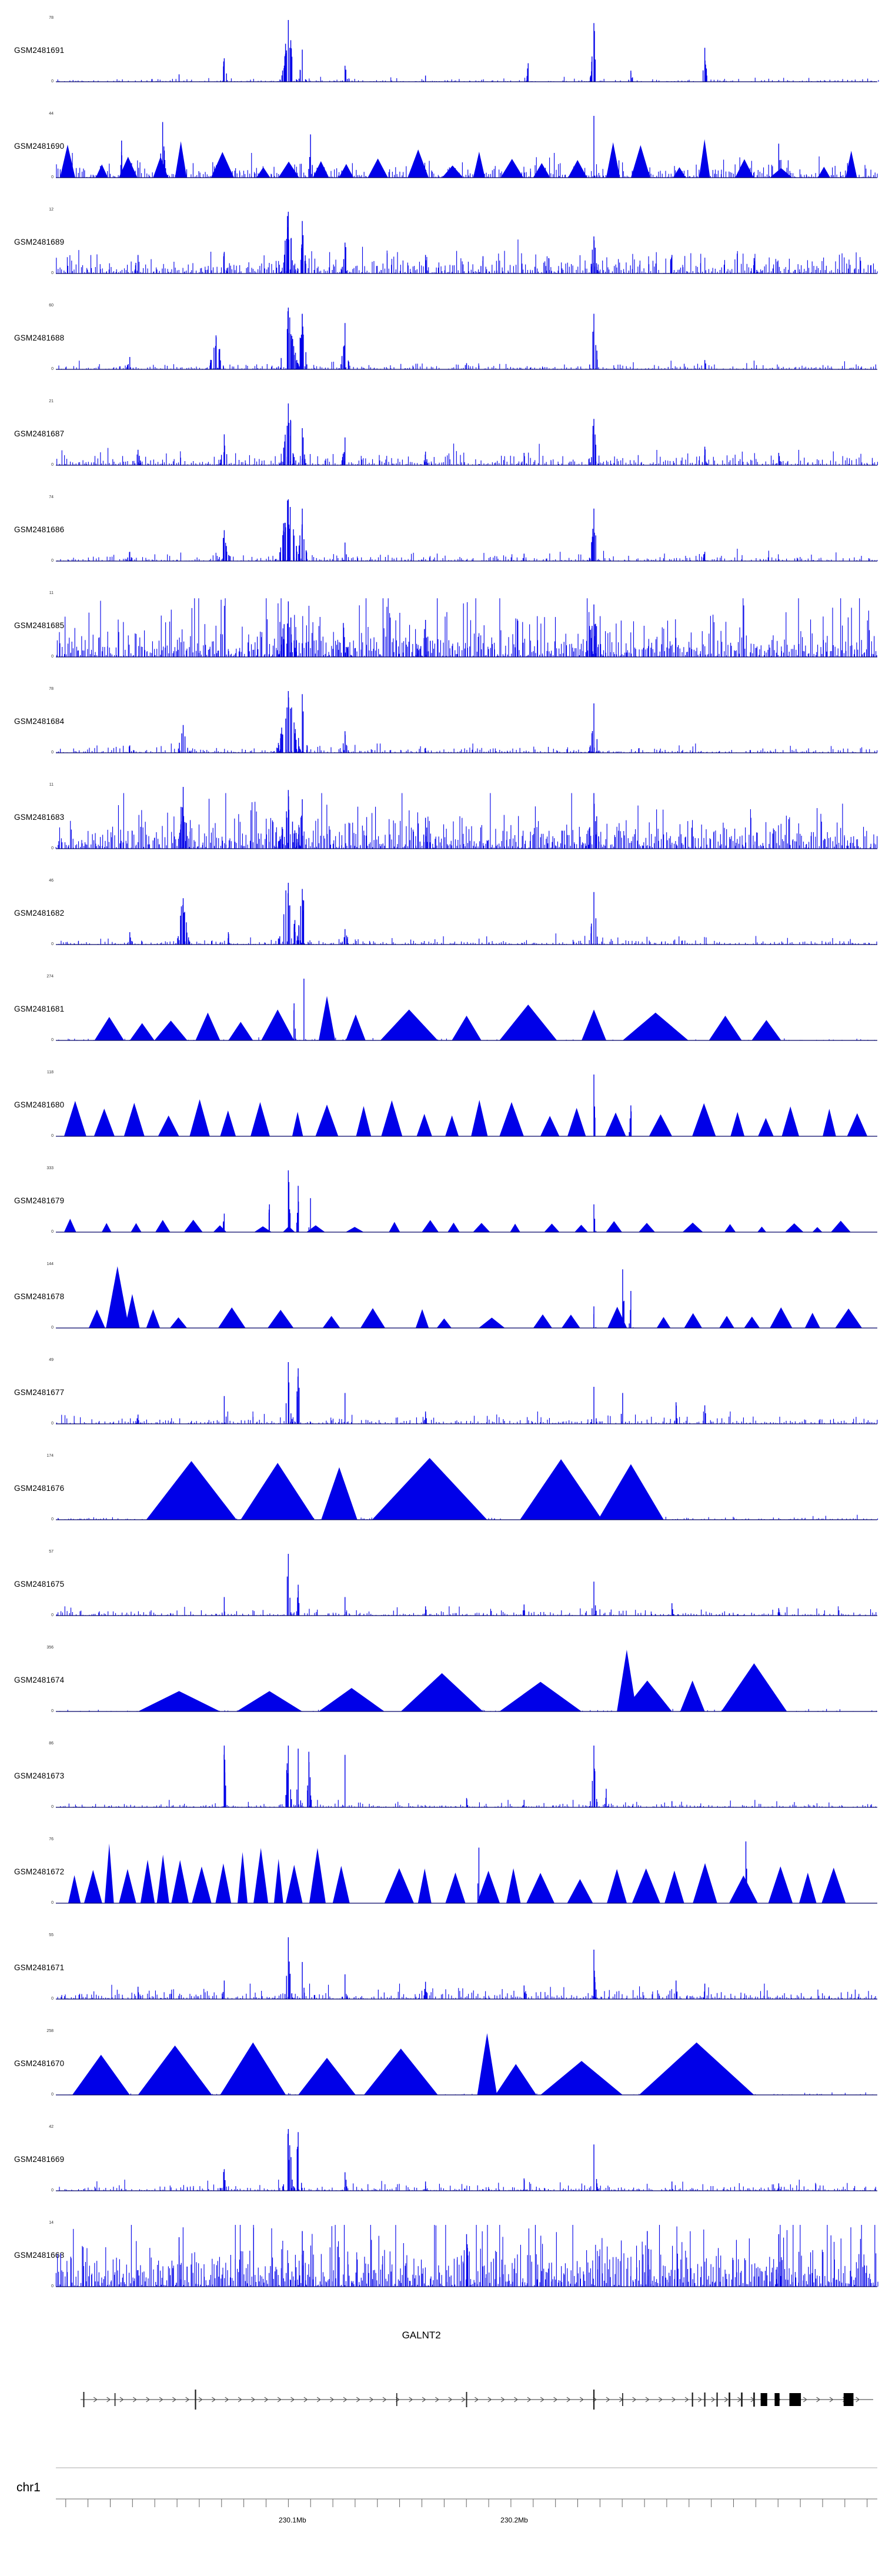  I want to click on track-ymax-value: 60, so click(51, 305).